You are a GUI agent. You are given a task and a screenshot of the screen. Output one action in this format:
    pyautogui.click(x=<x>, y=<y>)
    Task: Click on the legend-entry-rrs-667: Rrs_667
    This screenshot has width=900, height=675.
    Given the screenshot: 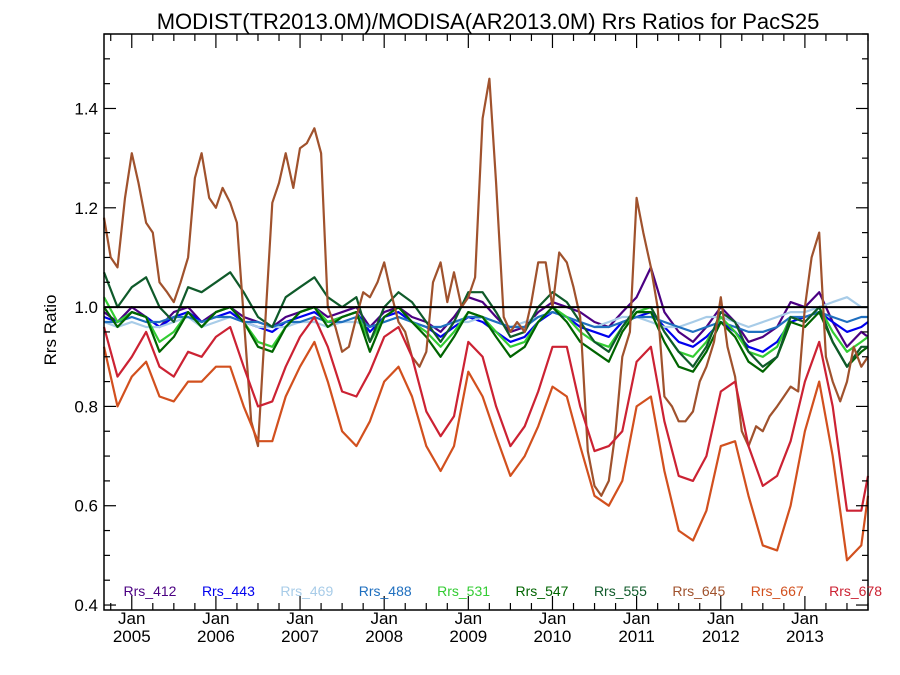 What is the action you would take?
    pyautogui.click(x=777, y=591)
    